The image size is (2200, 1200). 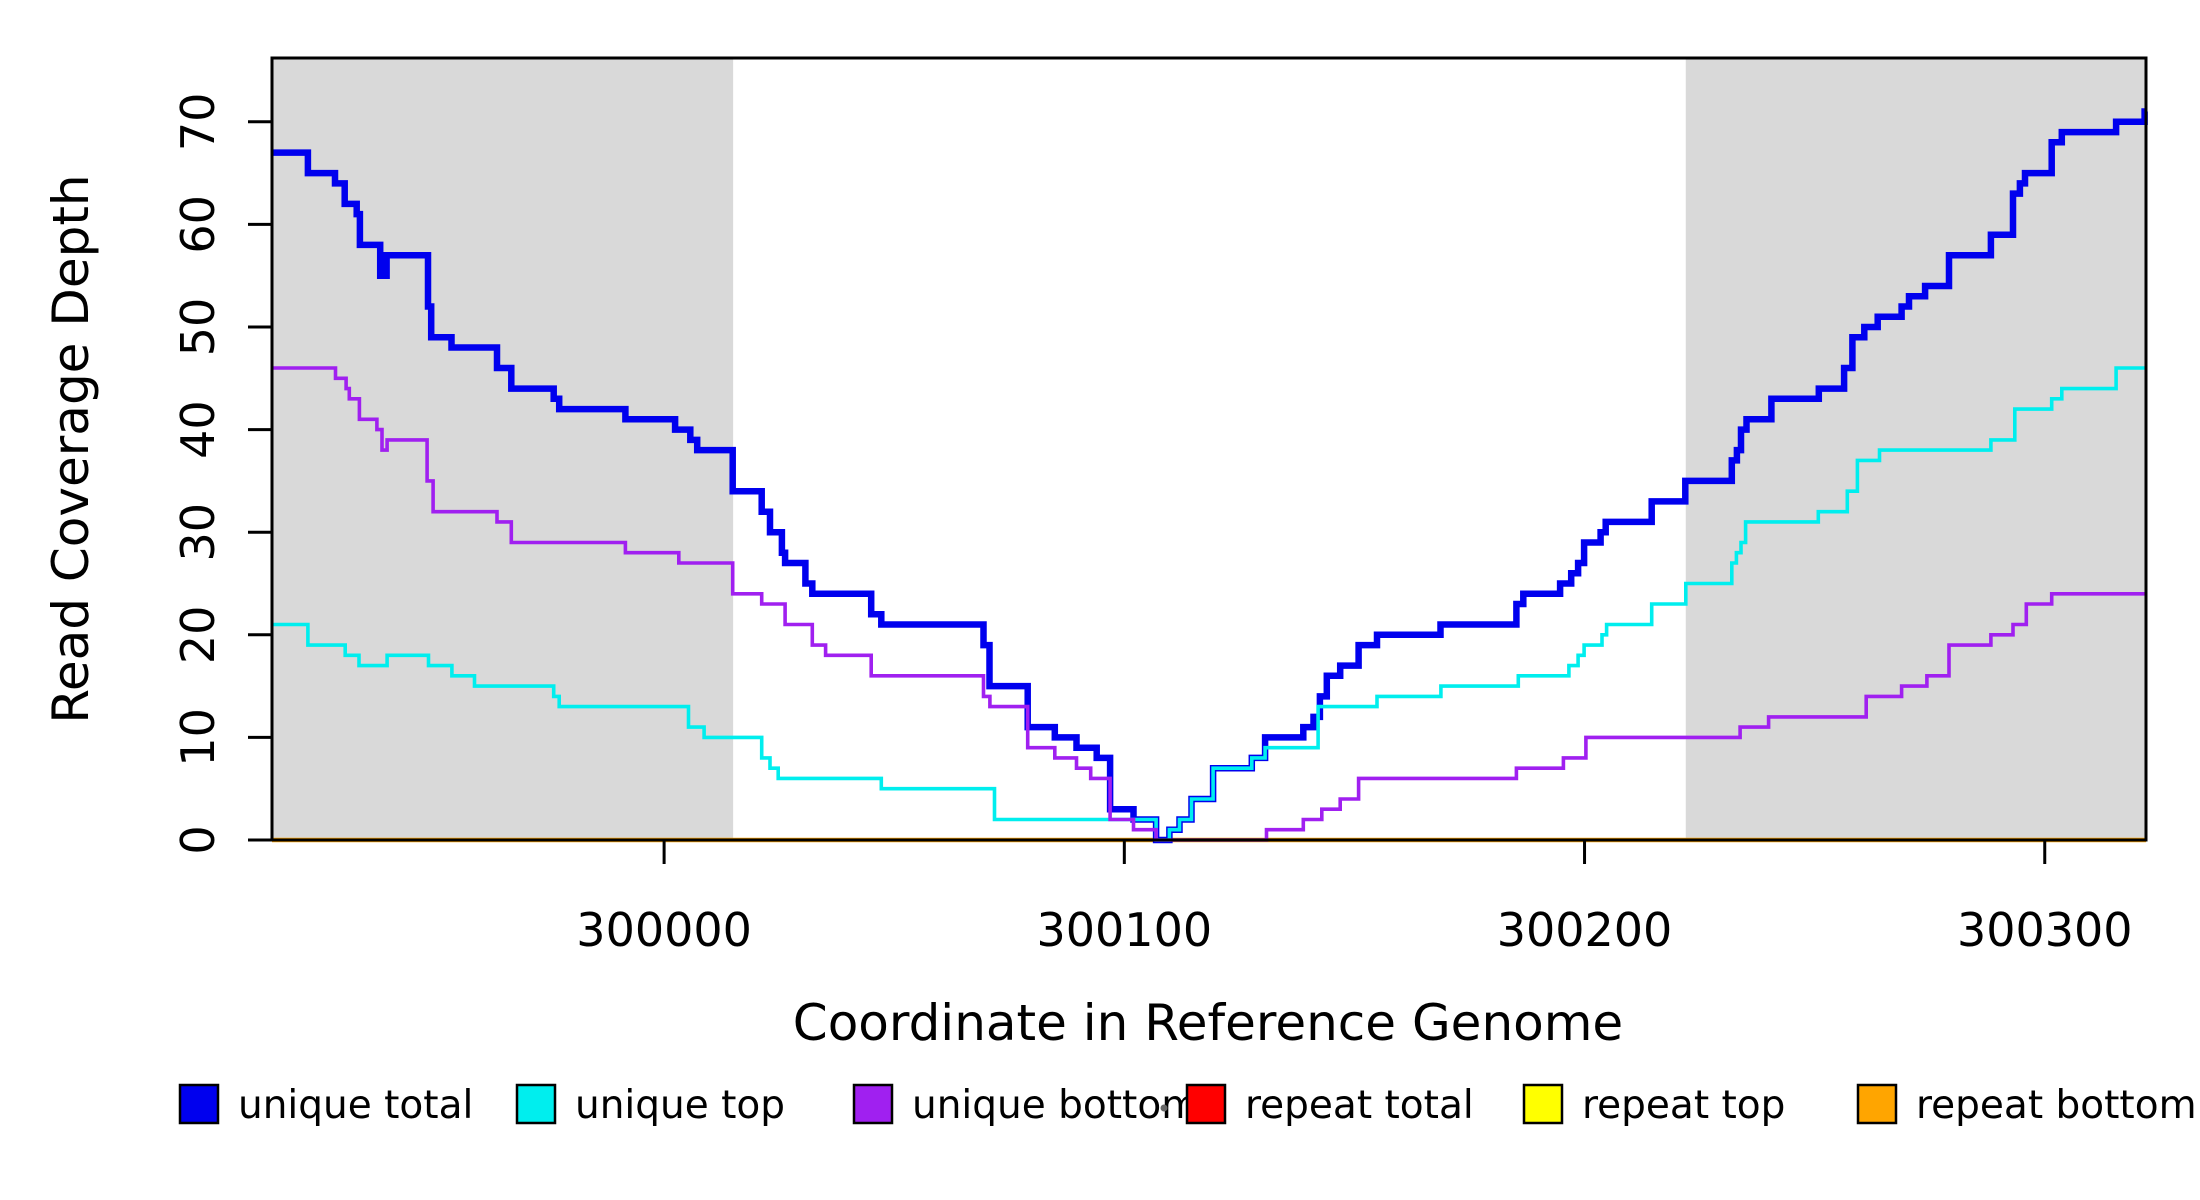 What do you see at coordinates (536, 1104) in the screenshot?
I see `unique-top-swatch` at bounding box center [536, 1104].